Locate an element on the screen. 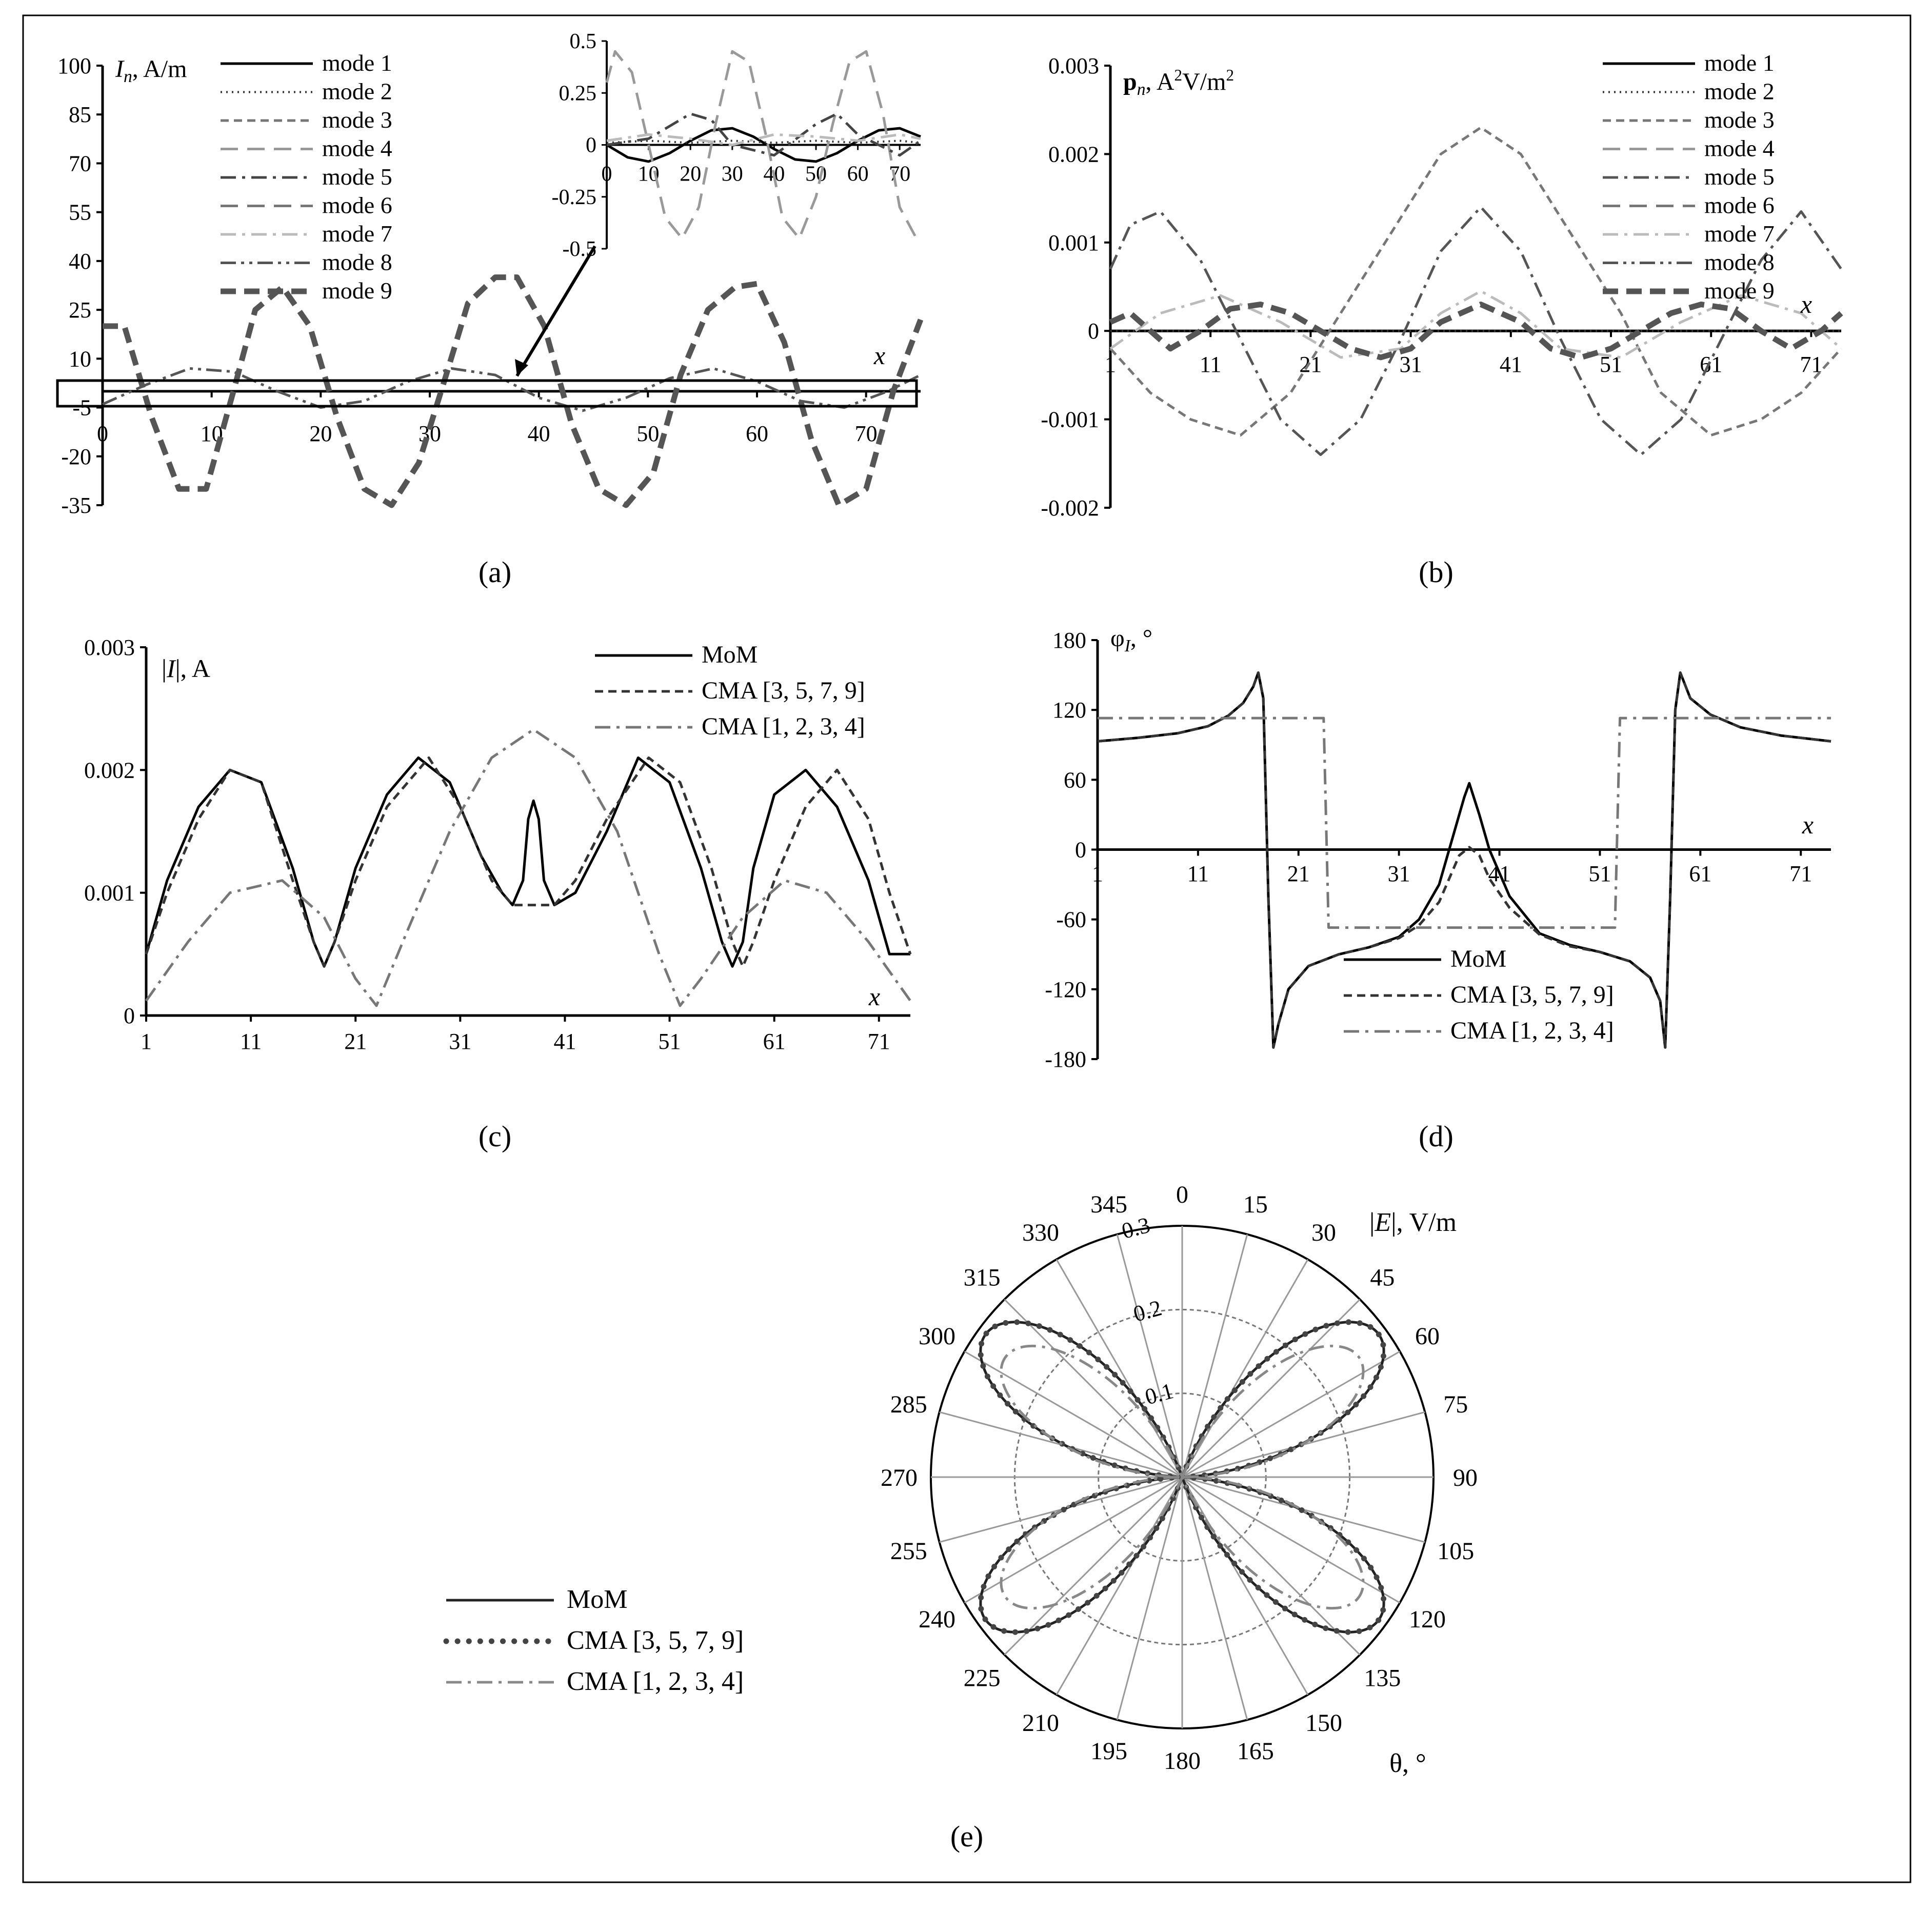 The image size is (1932, 1911). ylabel-symbol: I is located at coordinates (120, 69).